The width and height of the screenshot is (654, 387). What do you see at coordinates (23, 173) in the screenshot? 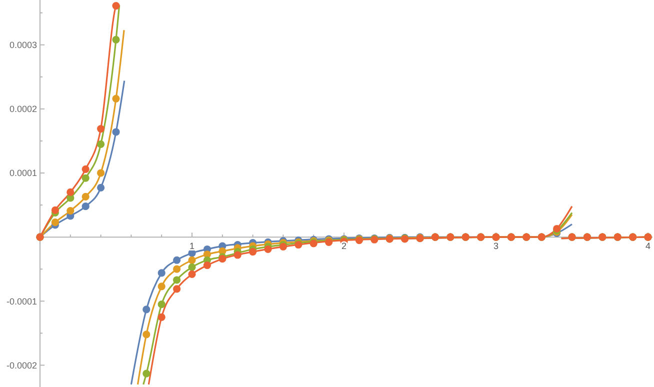
I see `y-tick-label: 0.0001` at bounding box center [23, 173].